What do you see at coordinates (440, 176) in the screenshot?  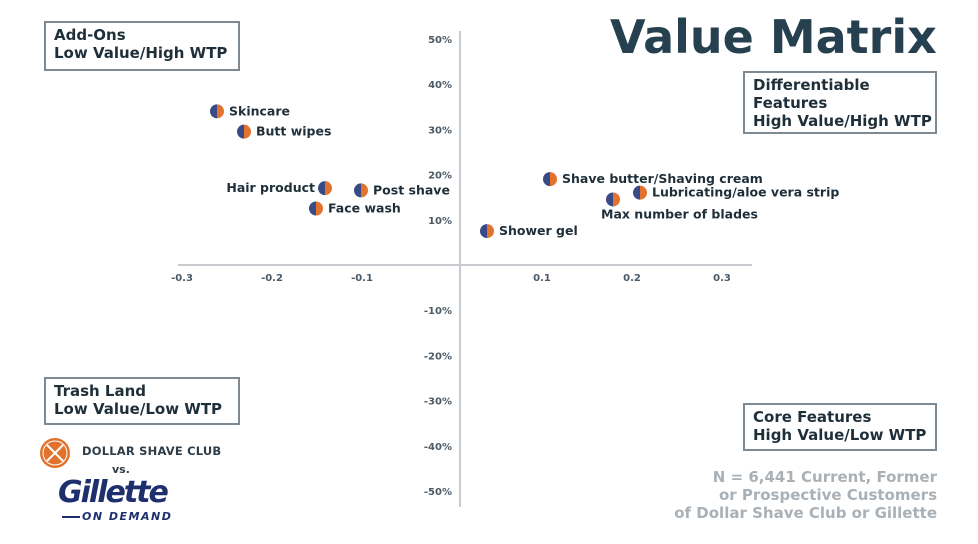 I see `y-tick-label: 20%` at bounding box center [440, 176].